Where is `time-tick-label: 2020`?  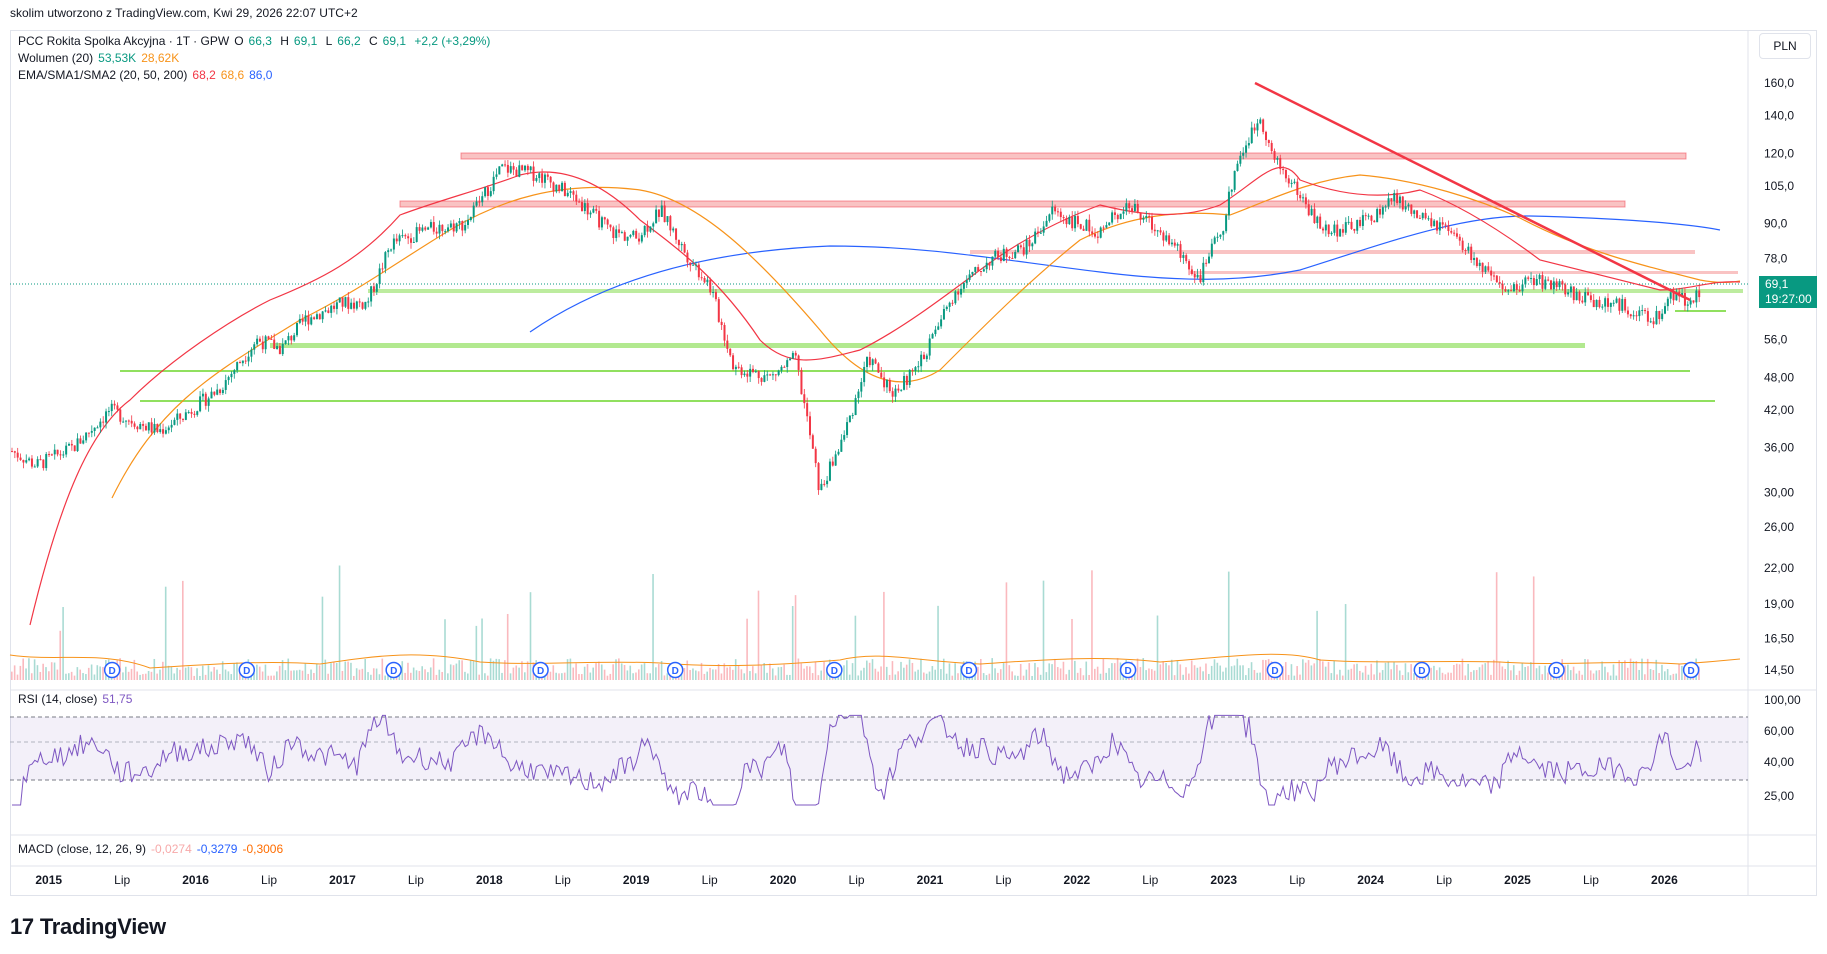
time-tick-label: 2020 is located at coordinates (783, 880).